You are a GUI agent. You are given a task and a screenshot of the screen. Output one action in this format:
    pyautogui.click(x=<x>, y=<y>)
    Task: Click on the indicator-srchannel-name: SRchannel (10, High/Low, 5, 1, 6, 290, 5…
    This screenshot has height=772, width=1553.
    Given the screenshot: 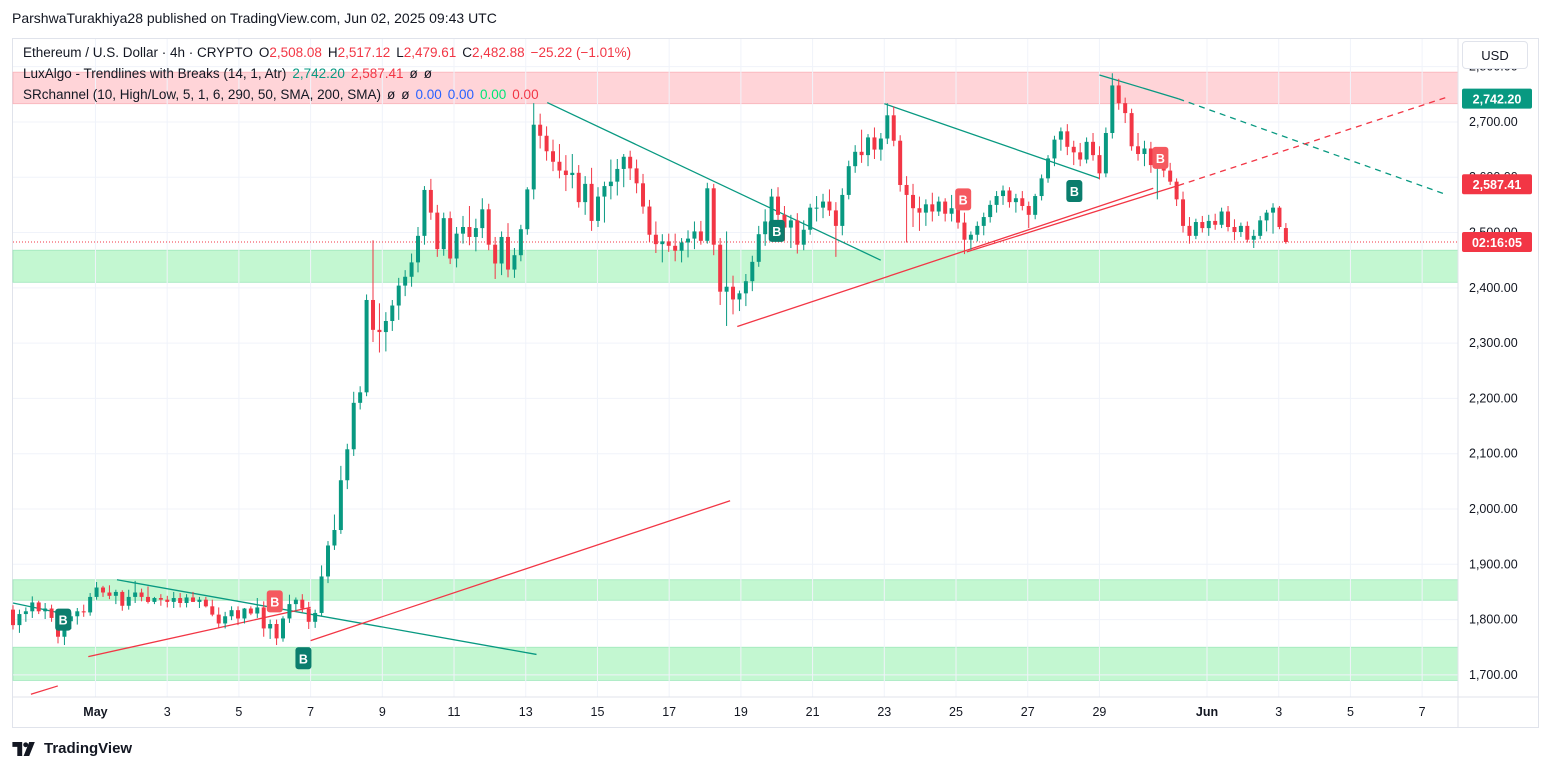 What is the action you would take?
    pyautogui.click(x=202, y=94)
    